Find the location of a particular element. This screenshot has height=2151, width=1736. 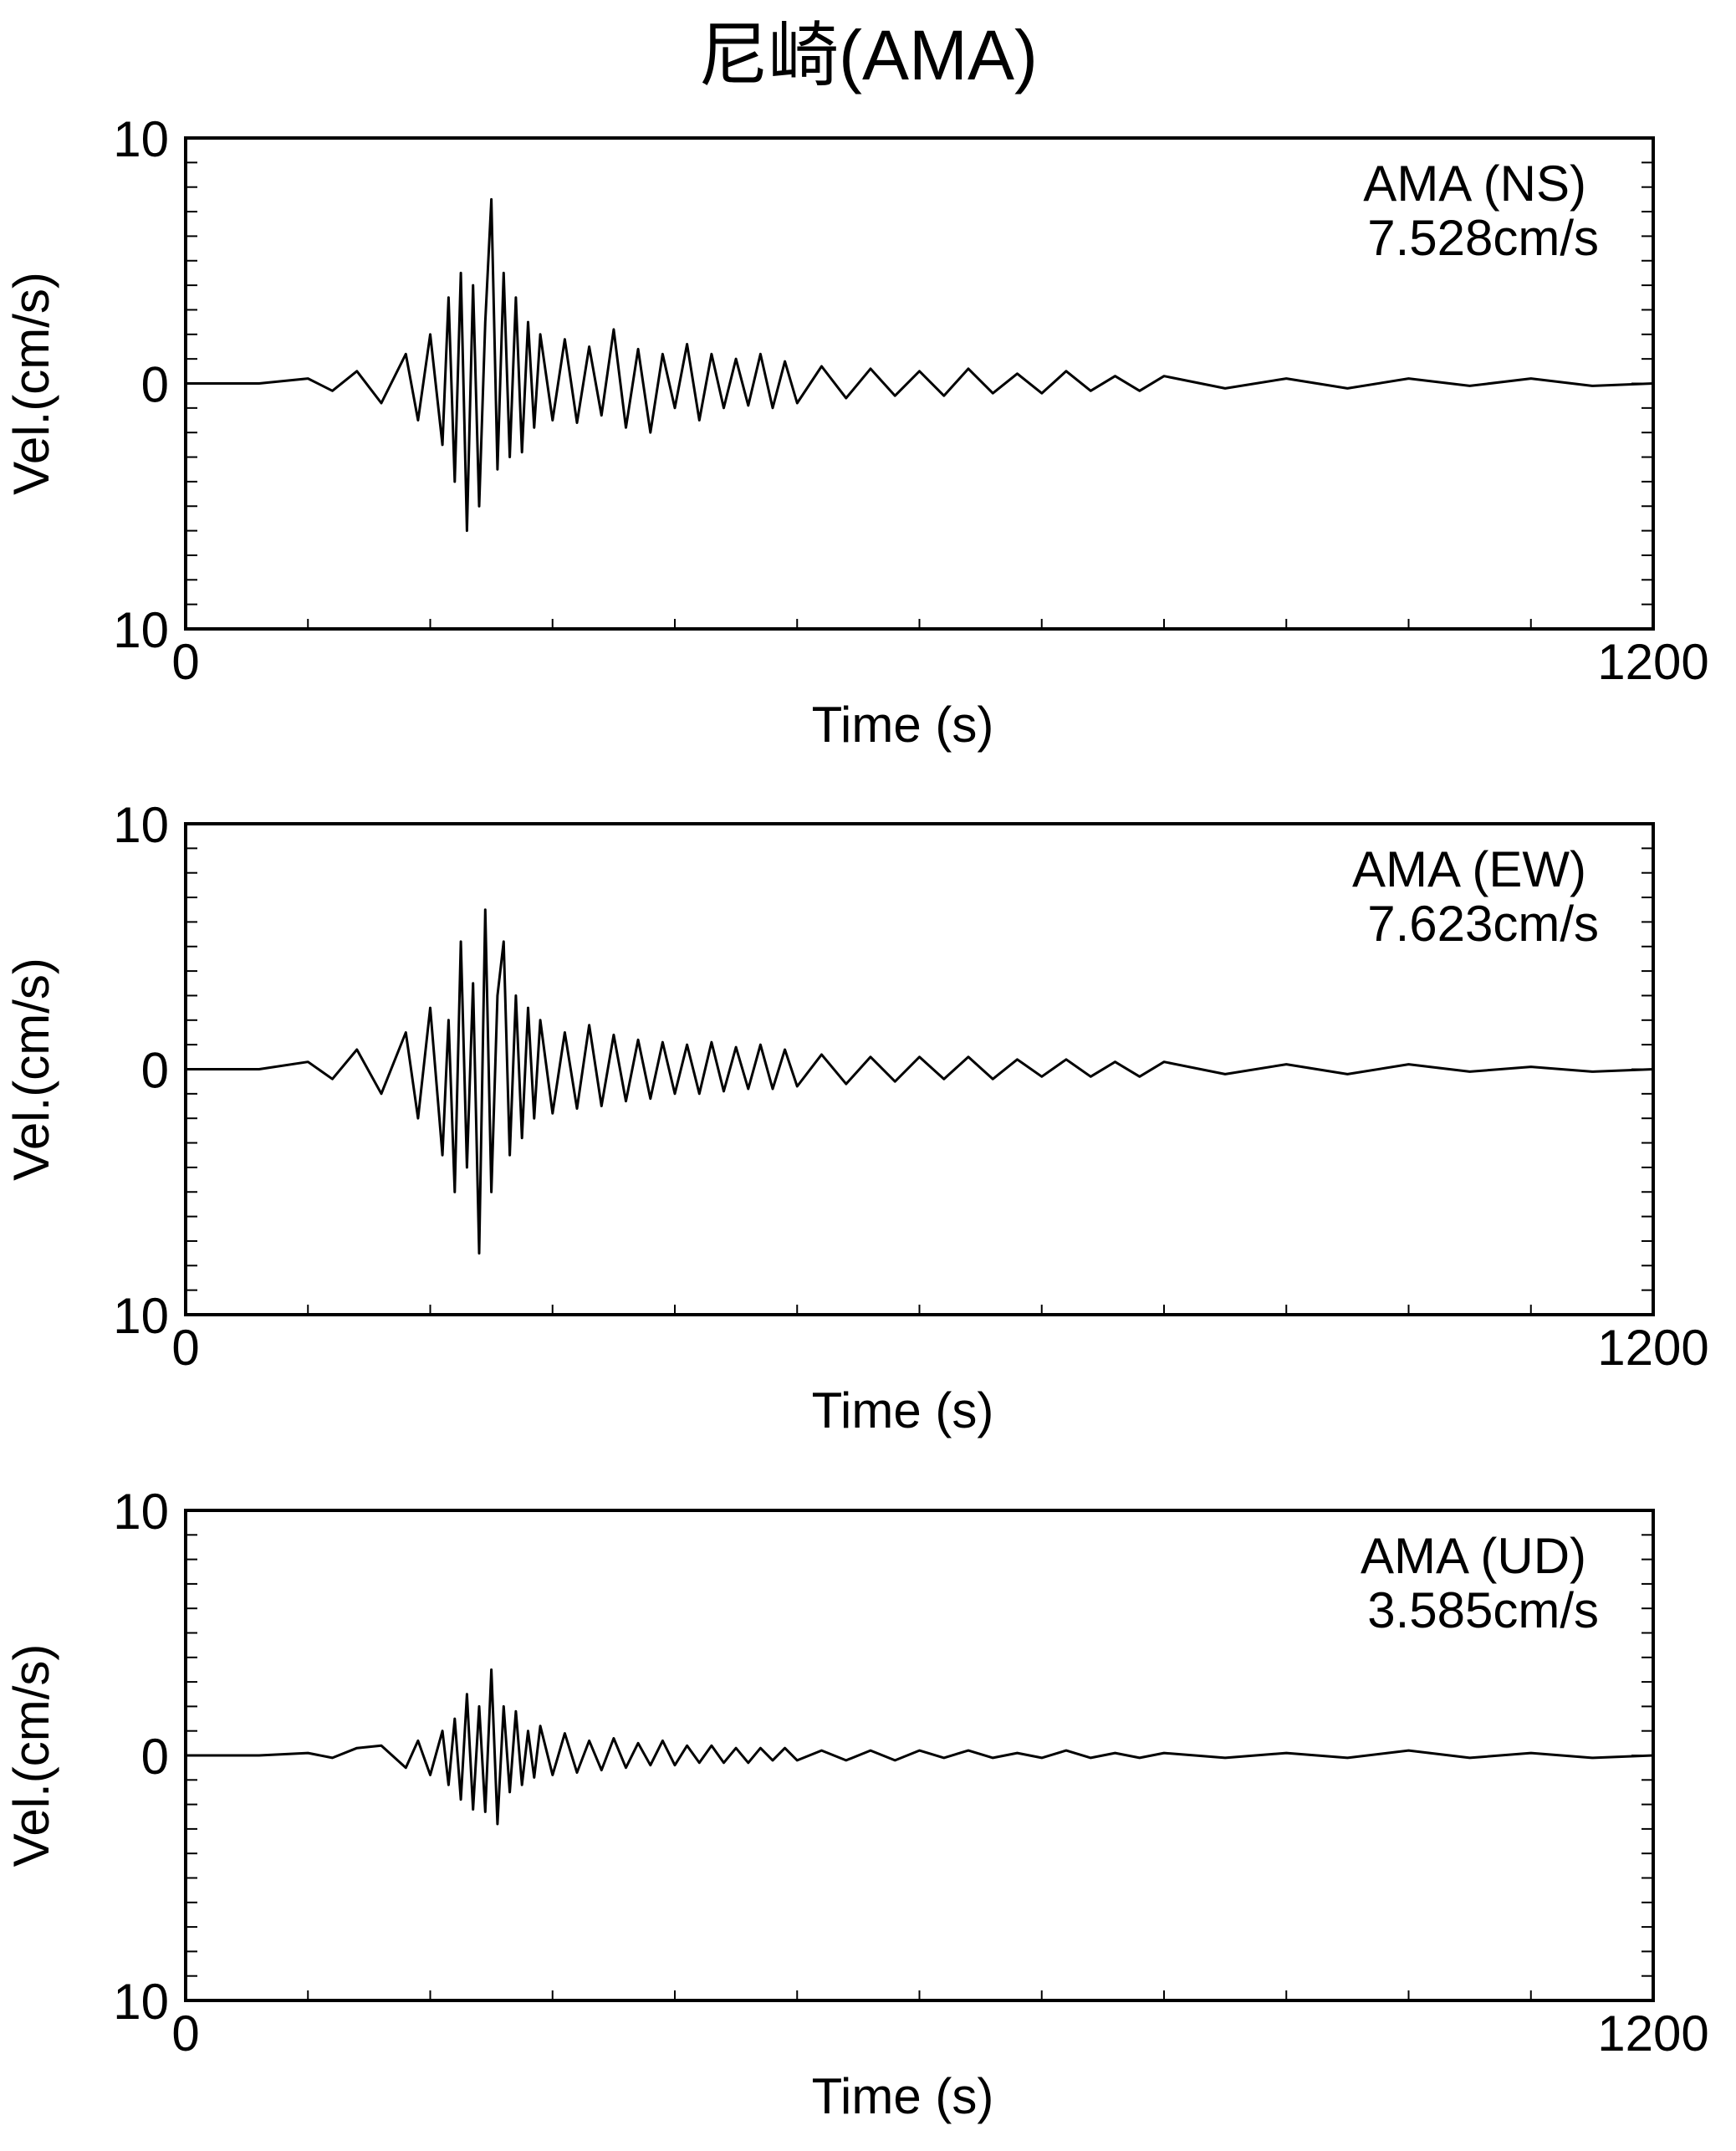

figure-title: 尼崎(AMA) is located at coordinates (868, 55).